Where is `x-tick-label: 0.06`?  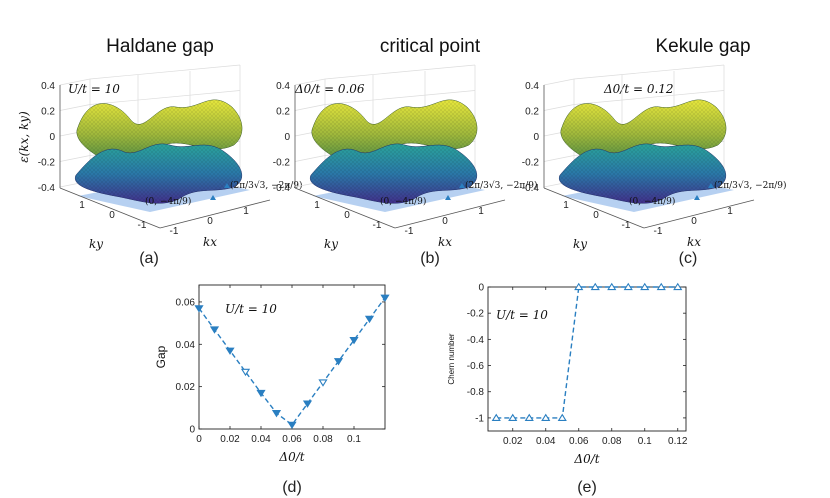
x-tick-label: 0.06 is located at coordinates (579, 441).